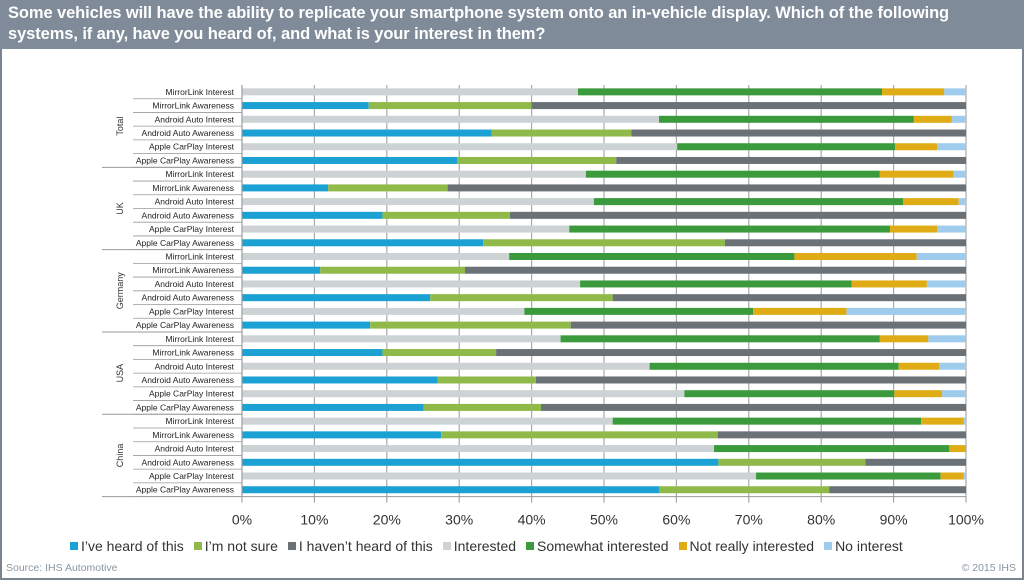  What do you see at coordinates (966, 520) in the screenshot?
I see `x-tick-label: 100%` at bounding box center [966, 520].